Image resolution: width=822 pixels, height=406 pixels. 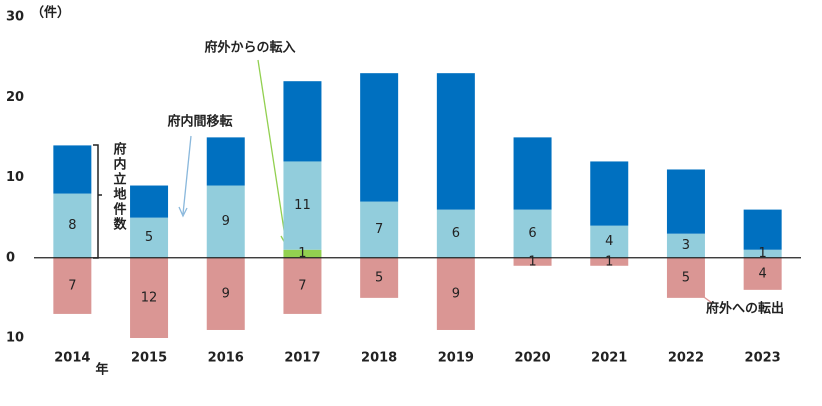 I want to click on x-tick-label: 2017, so click(x=302, y=358).